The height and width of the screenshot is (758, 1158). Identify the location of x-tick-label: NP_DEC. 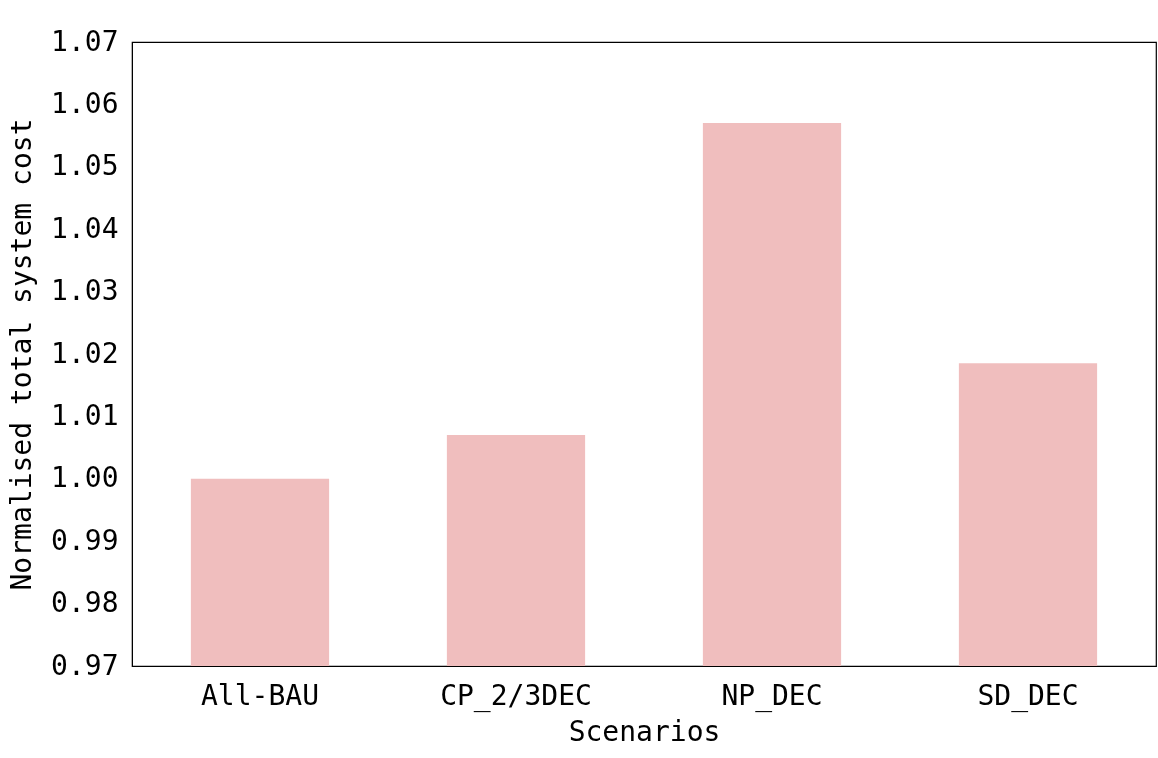
(772, 695).